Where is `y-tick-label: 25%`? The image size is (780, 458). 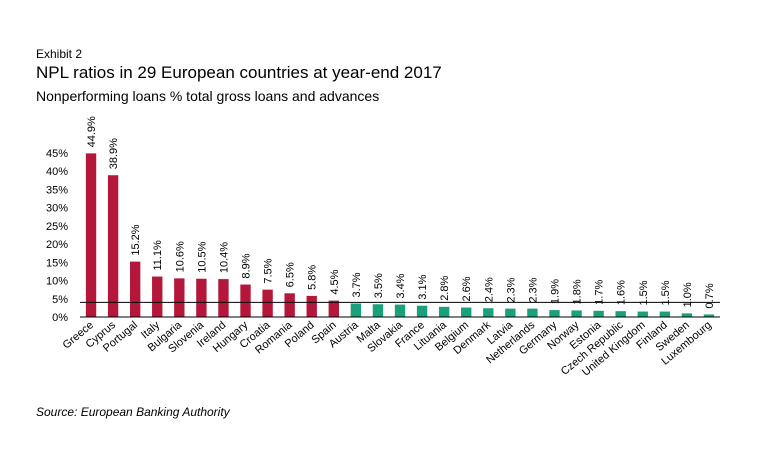 y-tick-label: 25% is located at coordinates (57, 227).